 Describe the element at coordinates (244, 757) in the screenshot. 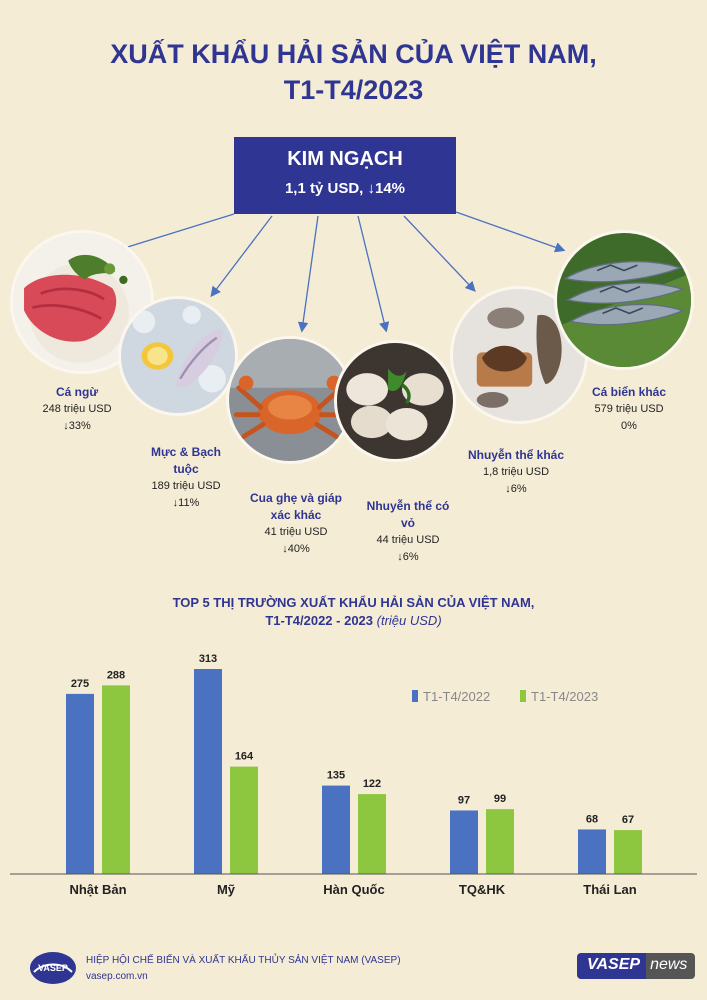

I see `data-label: 164` at that location.